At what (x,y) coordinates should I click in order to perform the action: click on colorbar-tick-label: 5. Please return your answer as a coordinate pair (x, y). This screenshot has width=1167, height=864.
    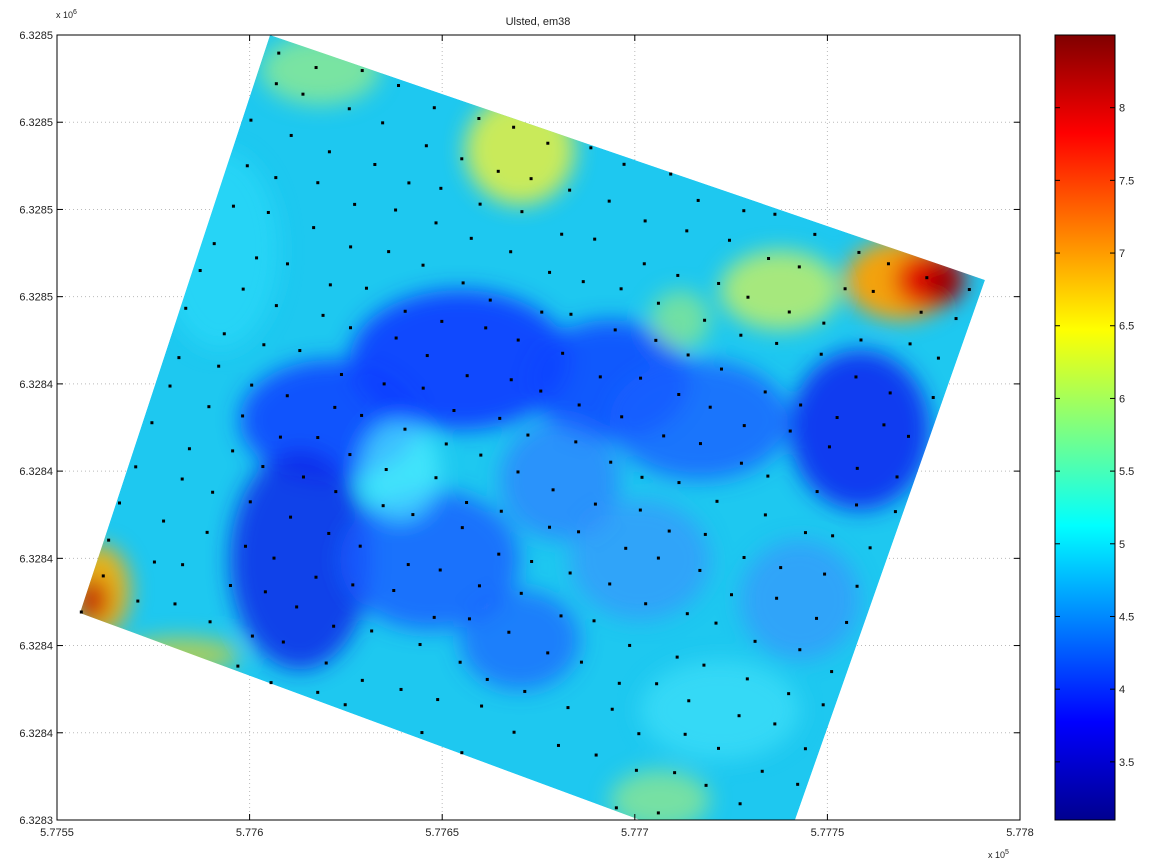
    Looking at the image, I should click on (1122, 545).